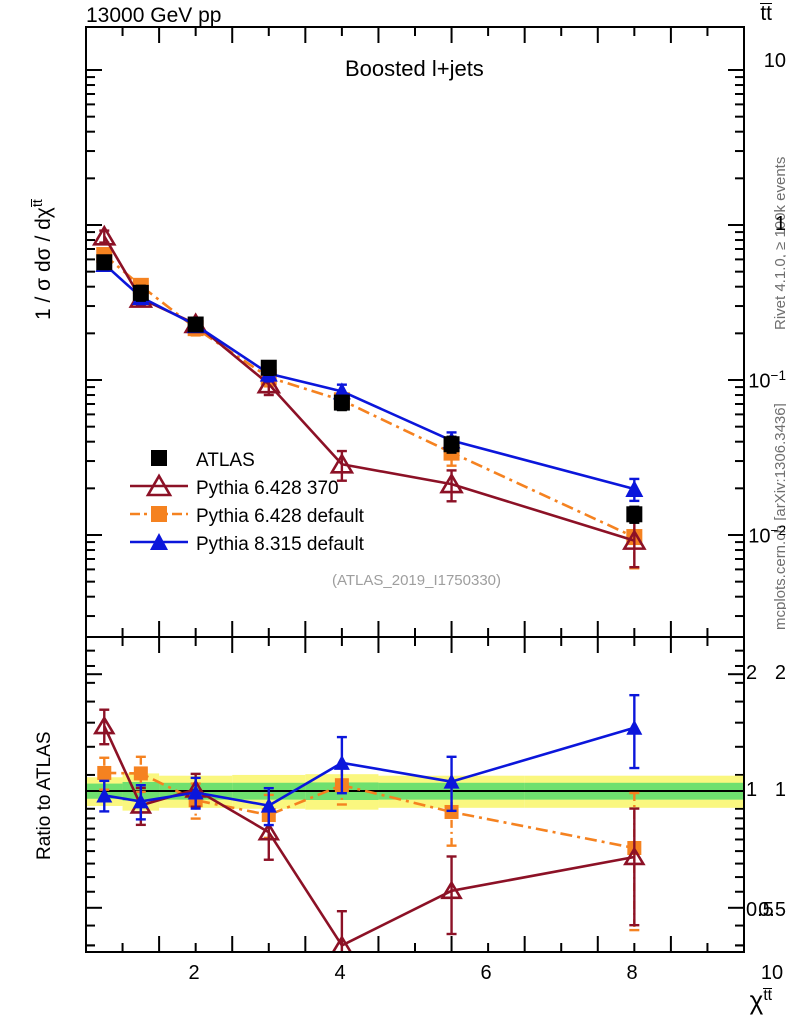 This screenshot has width=786, height=1024. Describe the element at coordinates (772, 910) in the screenshot. I see `ratio-ytick-05-left: 0.5` at that location.